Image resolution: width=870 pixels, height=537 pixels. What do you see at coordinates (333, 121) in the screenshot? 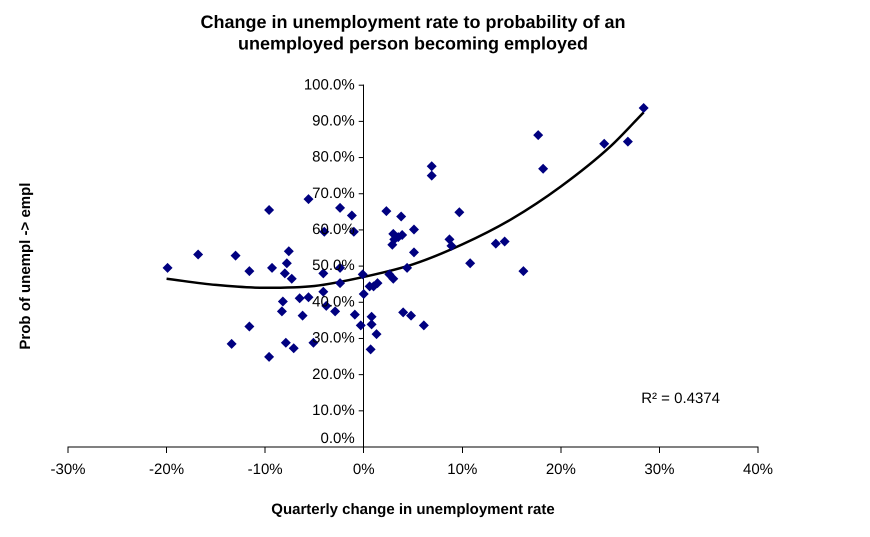
I see `y-tick-label: 90.0%` at bounding box center [333, 121].